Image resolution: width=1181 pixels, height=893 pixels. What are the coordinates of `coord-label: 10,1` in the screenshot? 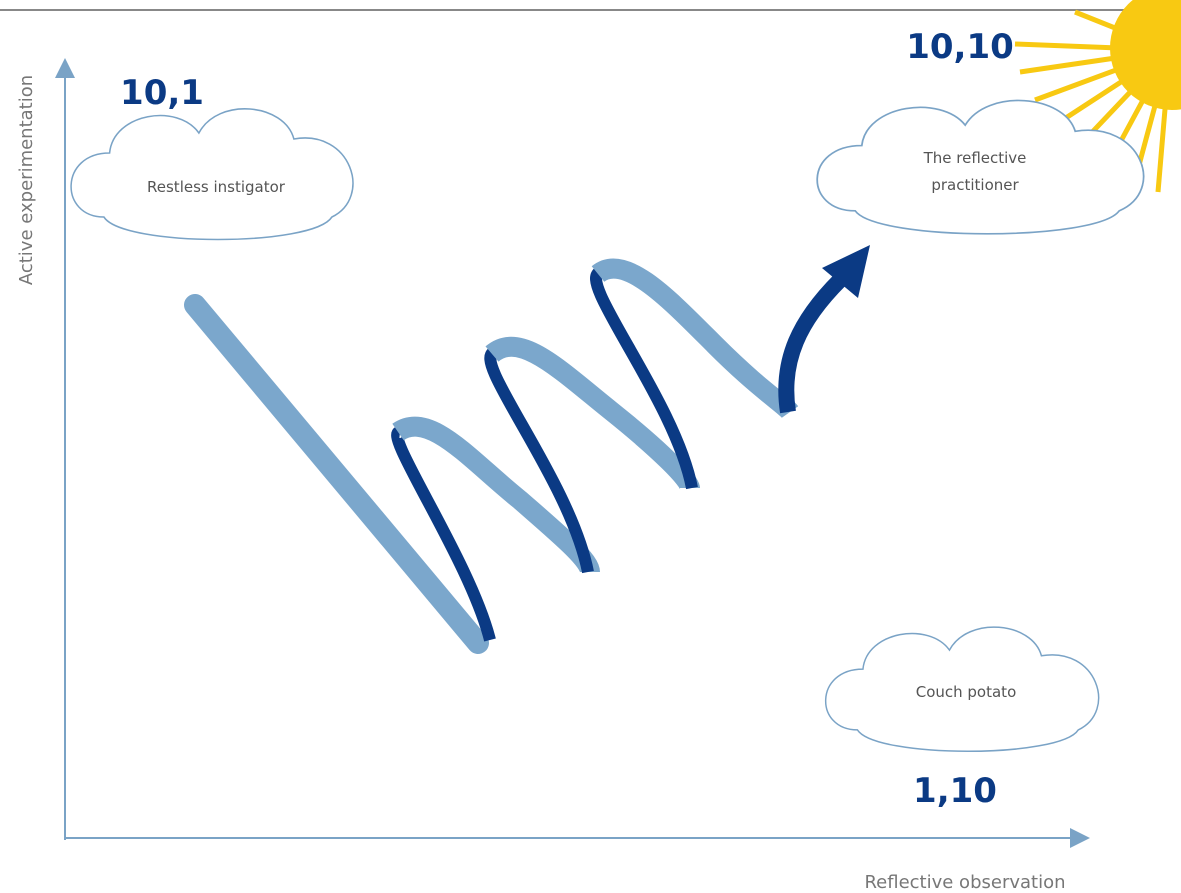 It's located at (162, 93).